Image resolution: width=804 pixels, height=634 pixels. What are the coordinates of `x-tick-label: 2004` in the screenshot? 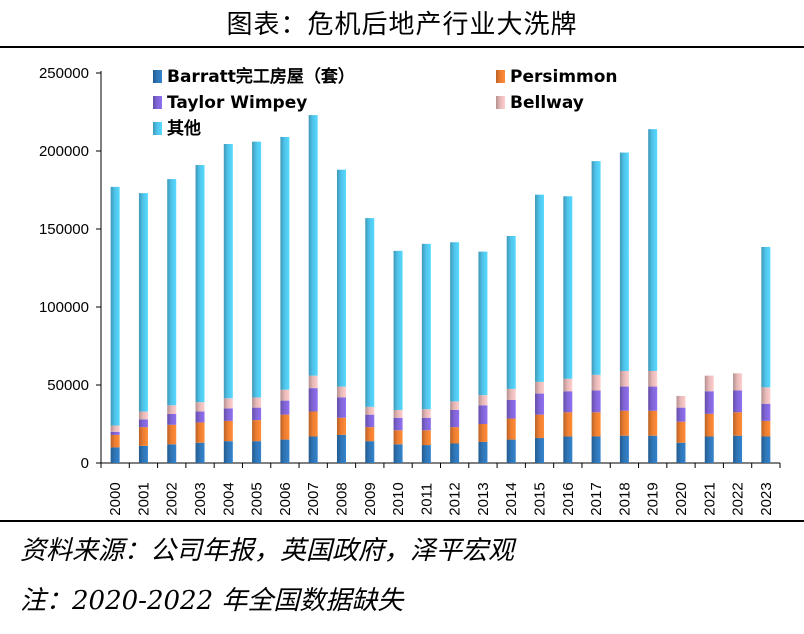 It's located at (228, 498).